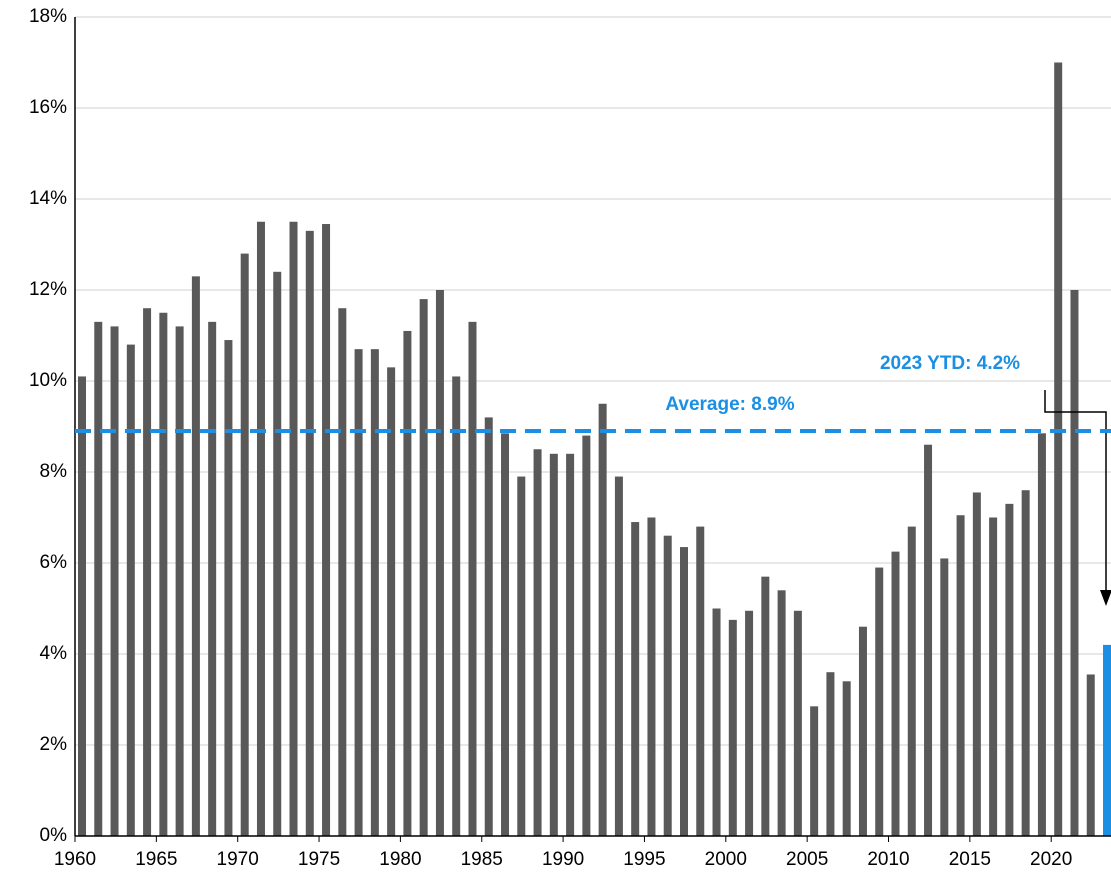  What do you see at coordinates (1051, 859) in the screenshot?
I see `x-tick-label: 2020` at bounding box center [1051, 859].